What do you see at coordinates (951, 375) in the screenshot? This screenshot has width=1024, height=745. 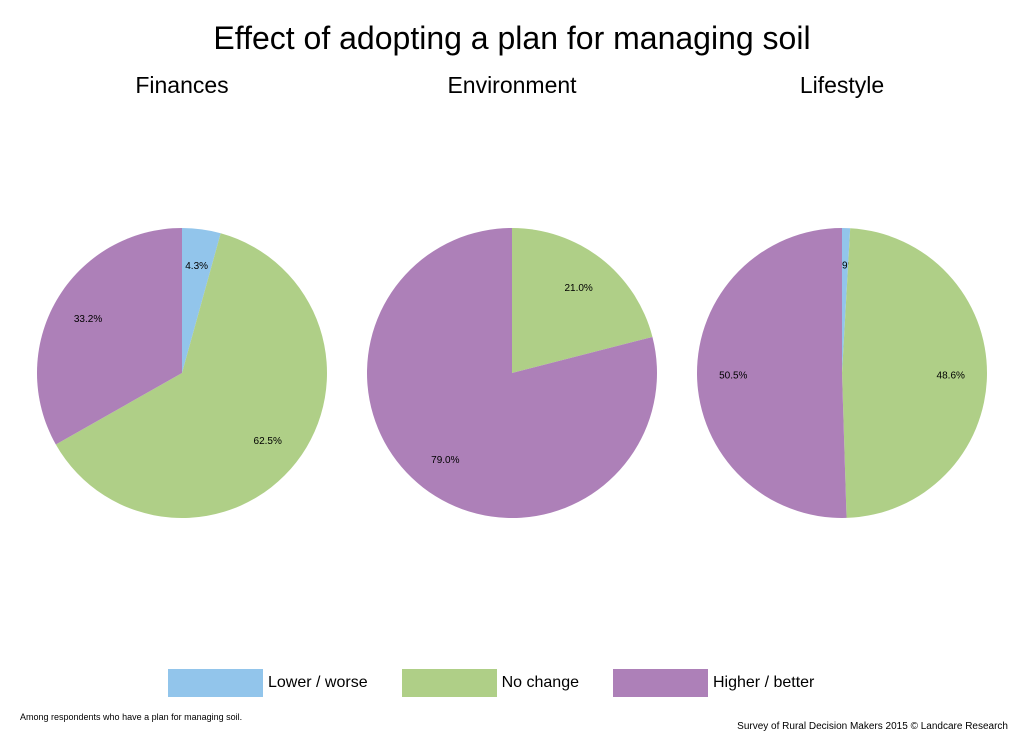 I see `slice-value-label-no-change: 48.6%` at bounding box center [951, 375].